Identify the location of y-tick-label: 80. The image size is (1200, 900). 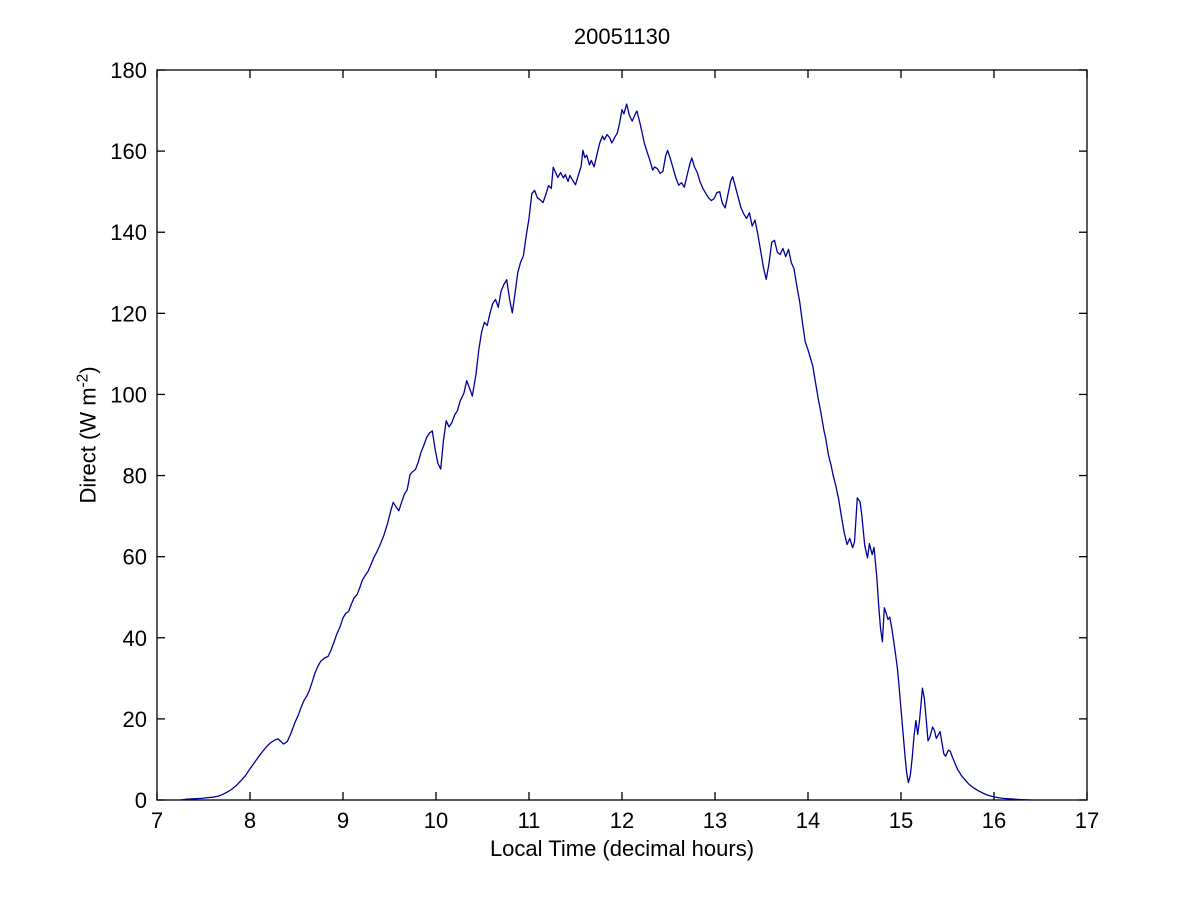
(135, 476).